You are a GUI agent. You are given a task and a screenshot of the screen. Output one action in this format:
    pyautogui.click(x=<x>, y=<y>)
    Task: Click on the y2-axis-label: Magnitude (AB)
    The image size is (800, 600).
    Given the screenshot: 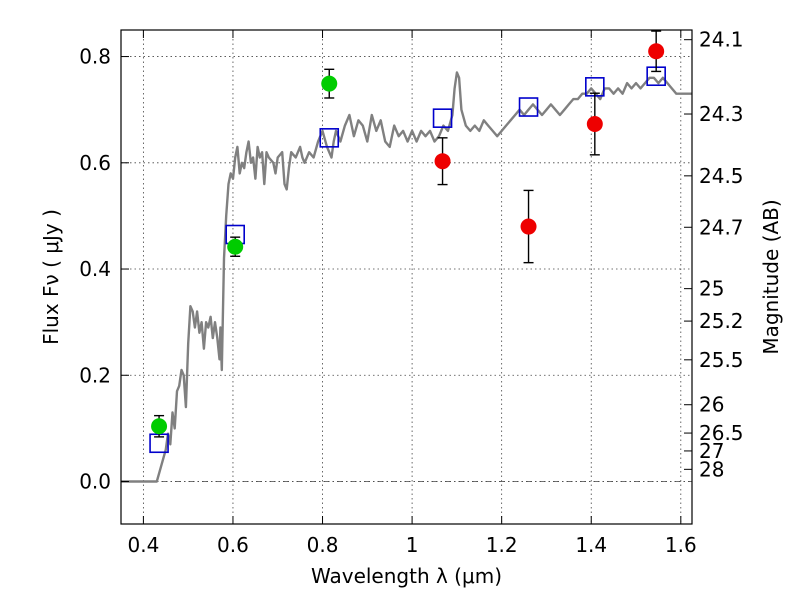 What is the action you would take?
    pyautogui.click(x=771, y=276)
    